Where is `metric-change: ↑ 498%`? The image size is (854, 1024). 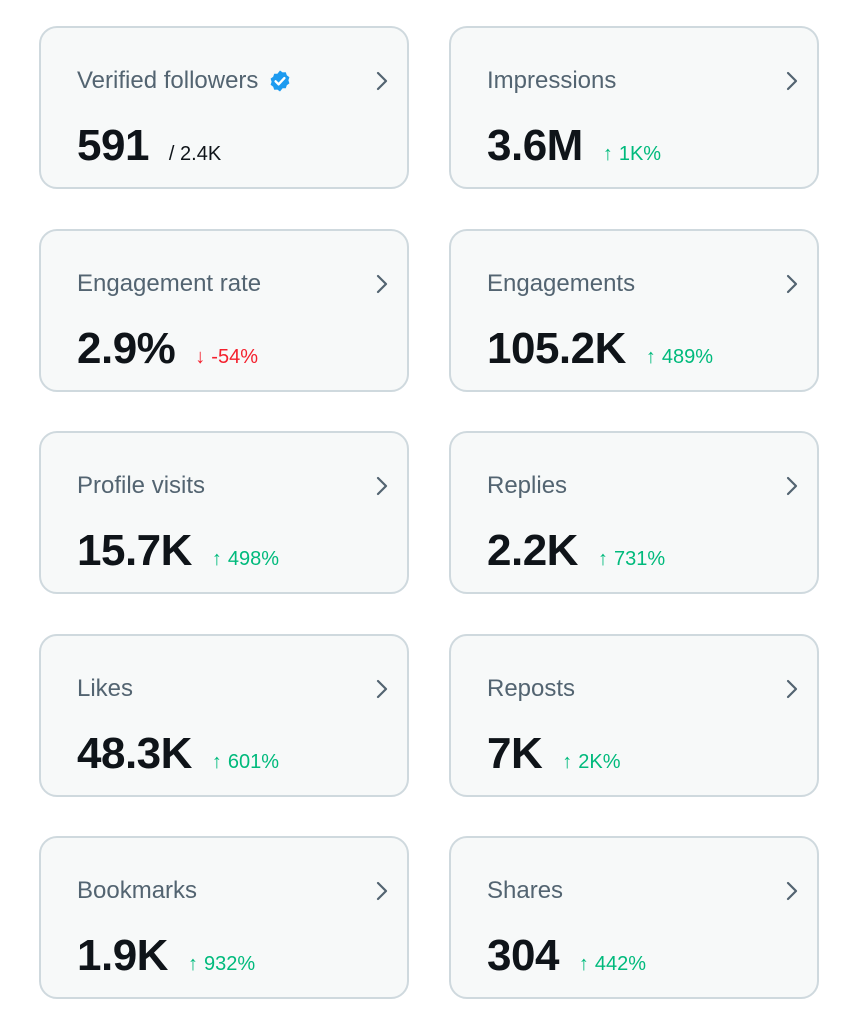
metric-change: ↑ 498% is located at coordinates (245, 559).